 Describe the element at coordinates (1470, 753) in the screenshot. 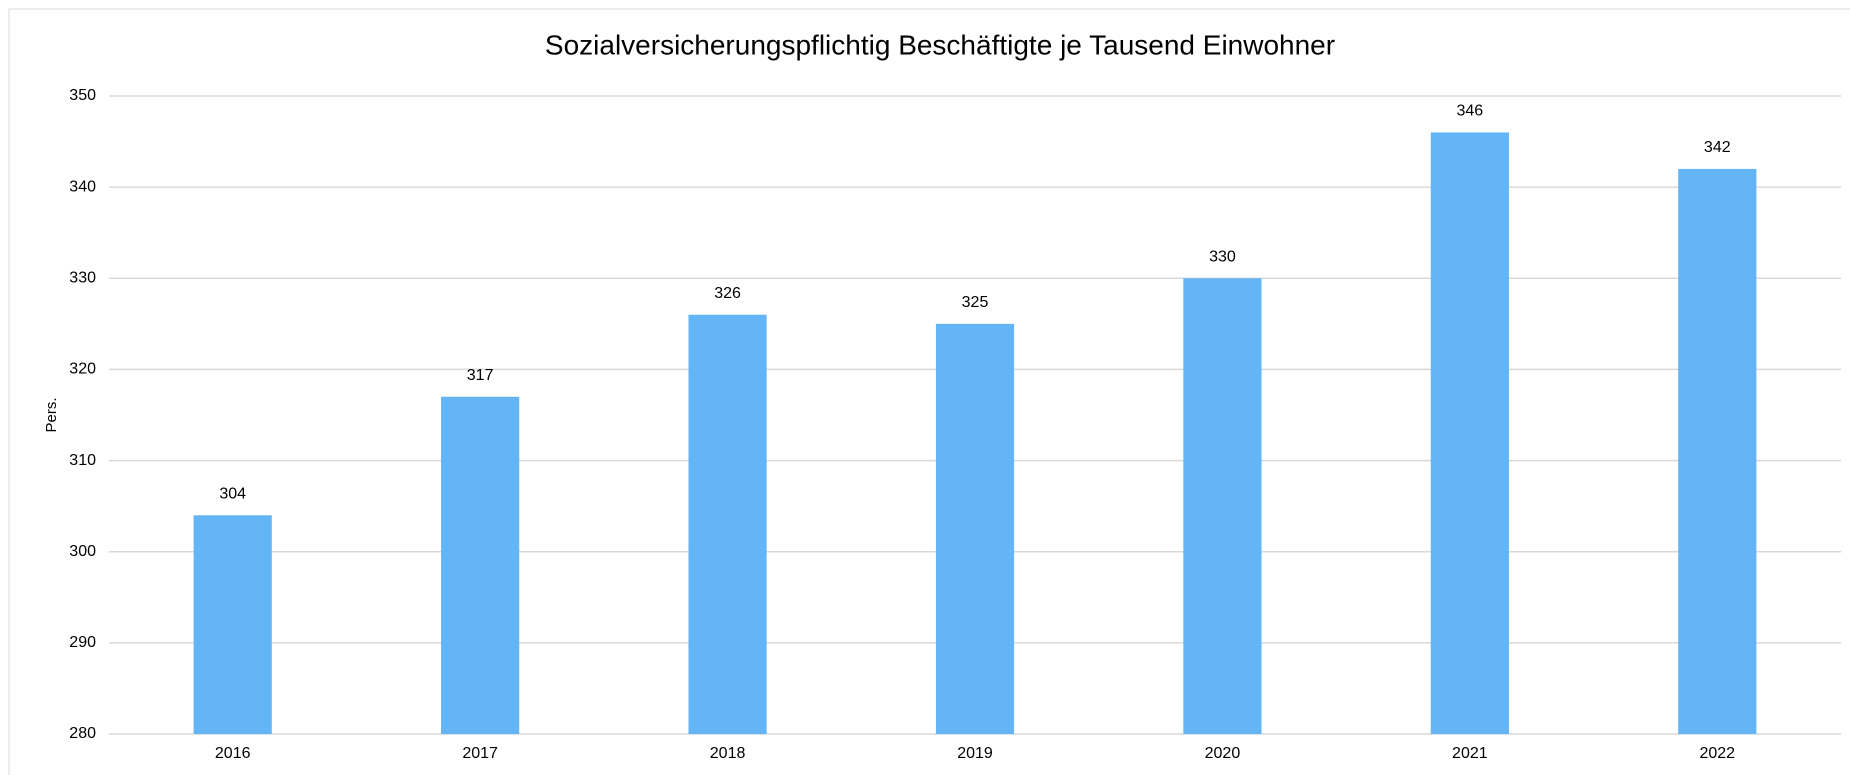

I see `x-tick-label: 2021` at that location.